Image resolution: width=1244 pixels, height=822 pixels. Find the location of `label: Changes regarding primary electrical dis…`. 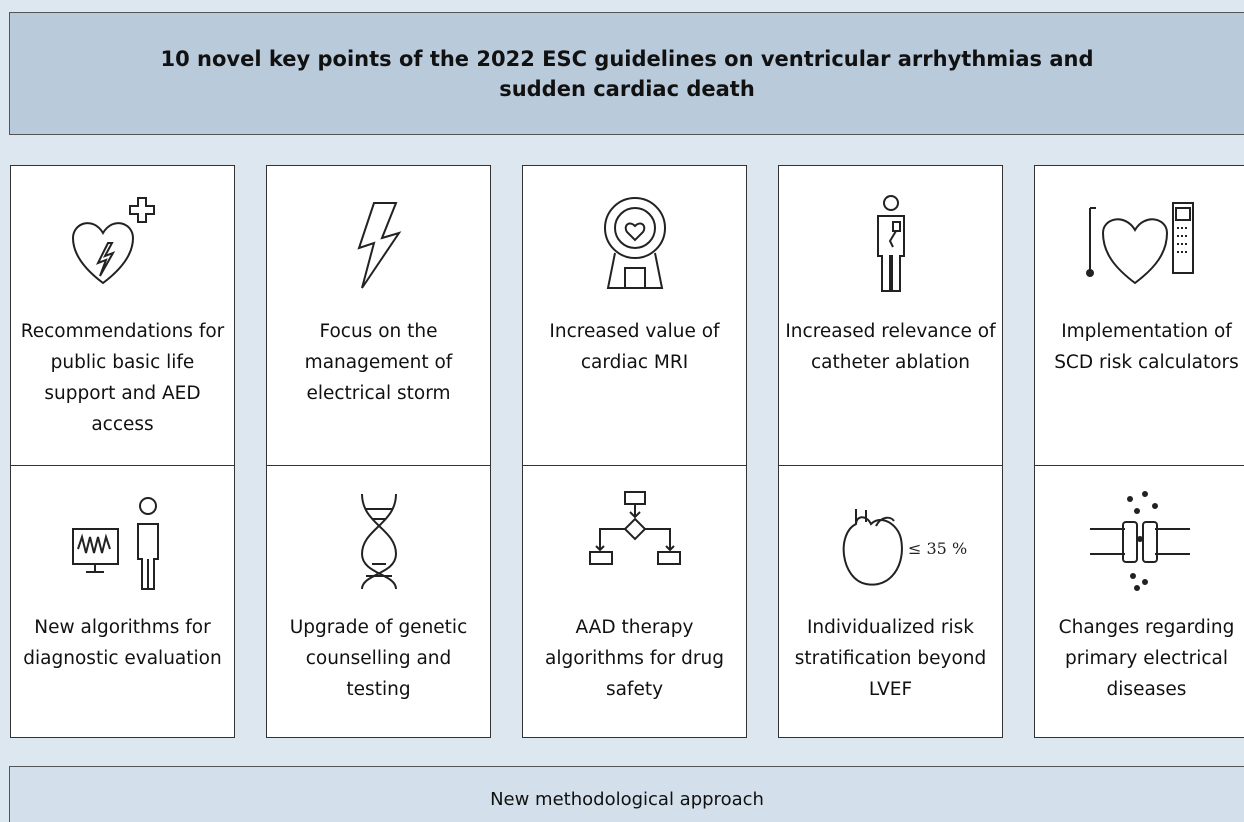

label: Changes regarding primary electrical dis… is located at coordinates (1146, 658).